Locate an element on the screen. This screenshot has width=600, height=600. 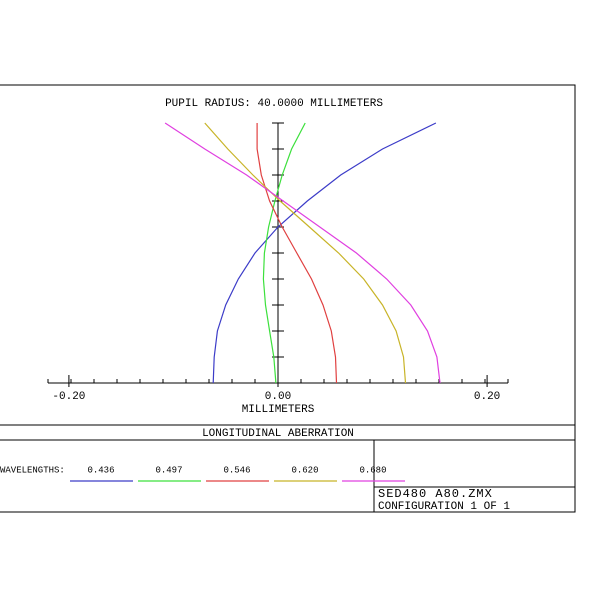
legend-title: WAVELENGTHS: is located at coordinates (32, 470).